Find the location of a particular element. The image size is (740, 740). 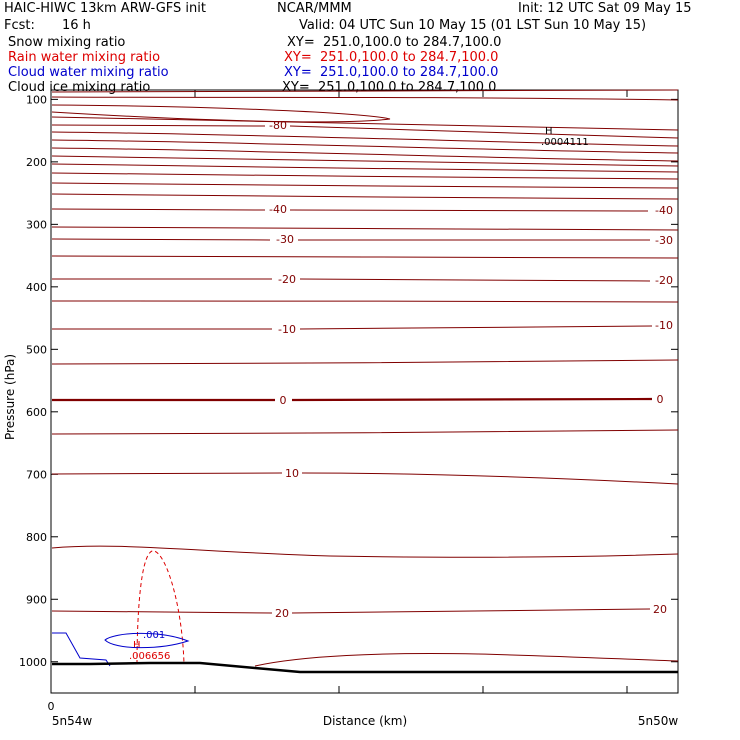

init-time: Init: 12 UTC Sat 09 May 15 is located at coordinates (605, 8).